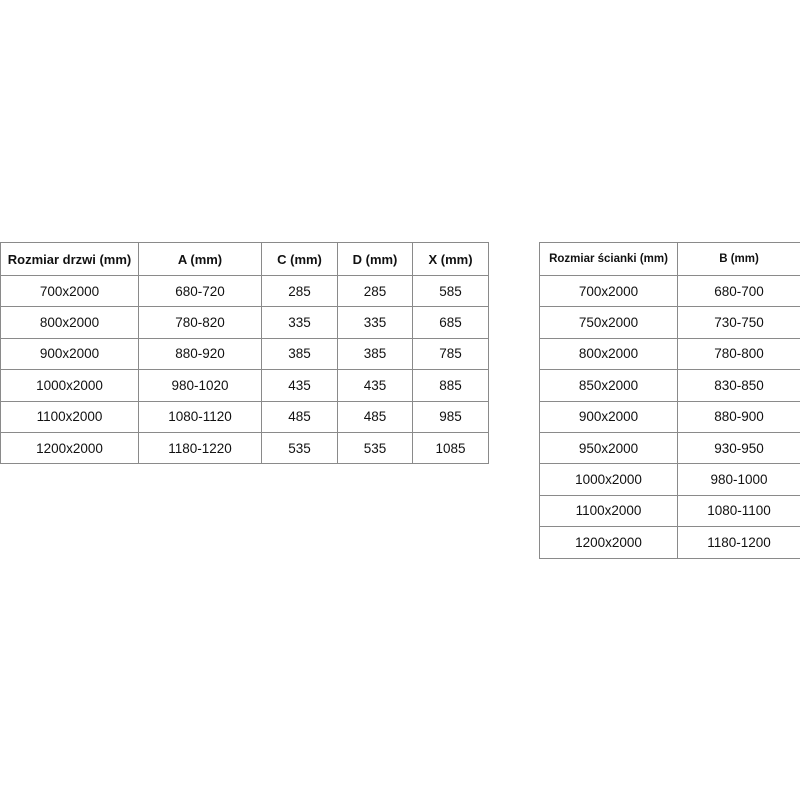  What do you see at coordinates (738, 479) in the screenshot?
I see `table-cell: 980-1000` at bounding box center [738, 479].